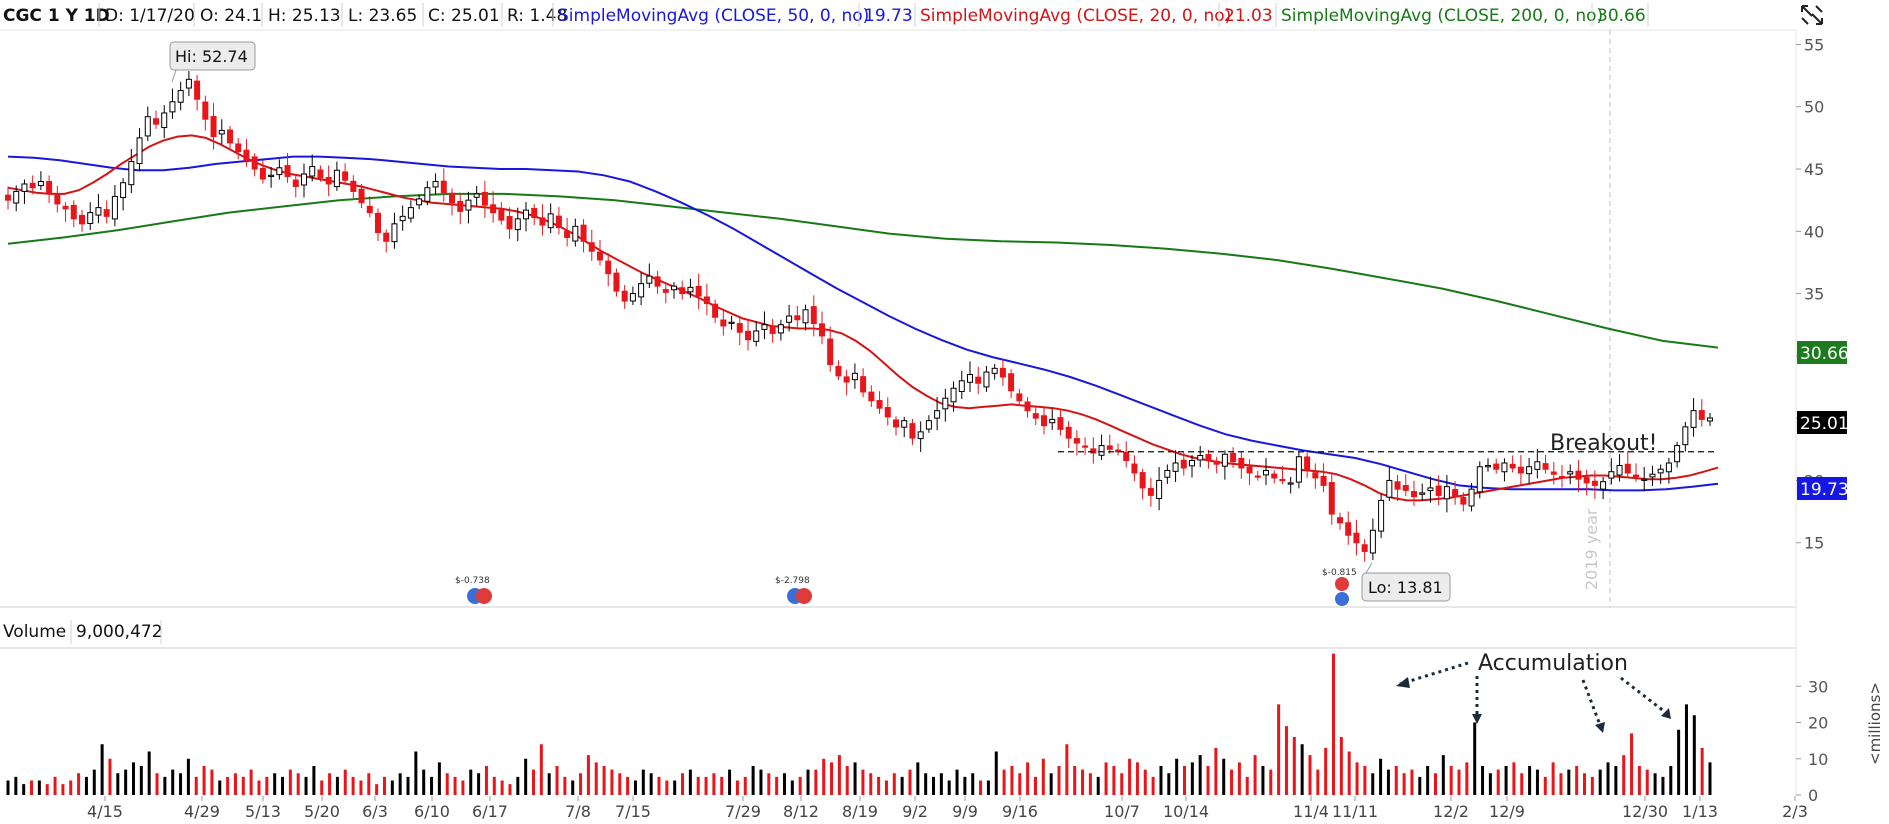 The image size is (1889, 824). Describe the element at coordinates (1339, 587) in the screenshot. I see `dividend-marker-3: $-0.815` at that location.